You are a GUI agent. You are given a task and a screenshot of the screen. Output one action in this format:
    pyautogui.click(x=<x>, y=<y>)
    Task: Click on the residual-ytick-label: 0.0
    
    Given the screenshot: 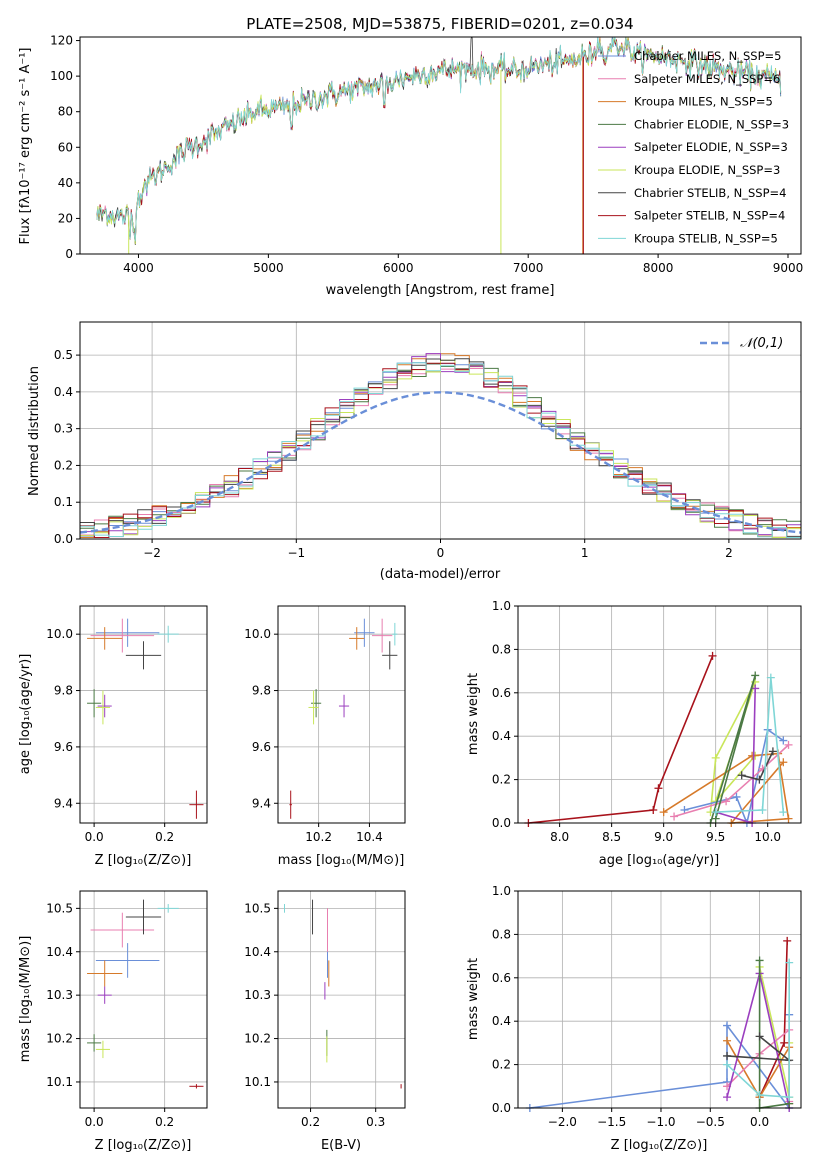 What is the action you would take?
    pyautogui.click(x=63, y=539)
    